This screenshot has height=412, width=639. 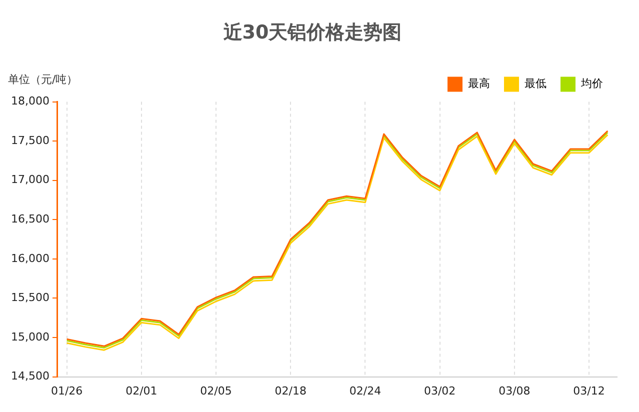 I want to click on x-tick-label: 02/05, so click(x=216, y=391).